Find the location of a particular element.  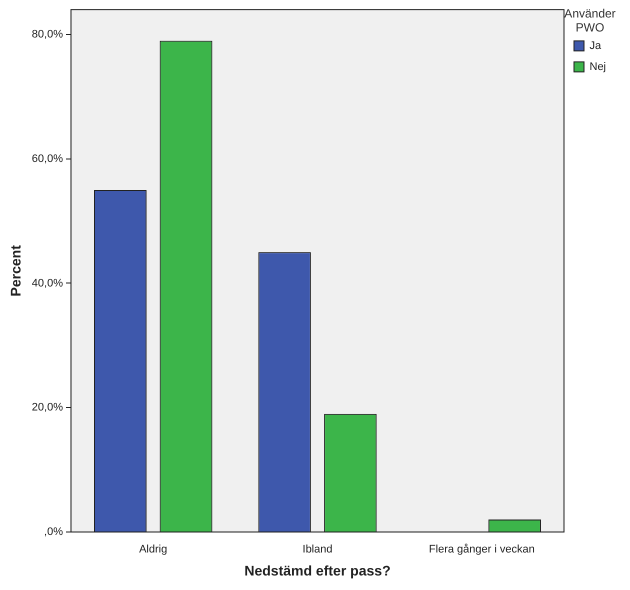

y-tick-label: ,0% is located at coordinates (54, 532).